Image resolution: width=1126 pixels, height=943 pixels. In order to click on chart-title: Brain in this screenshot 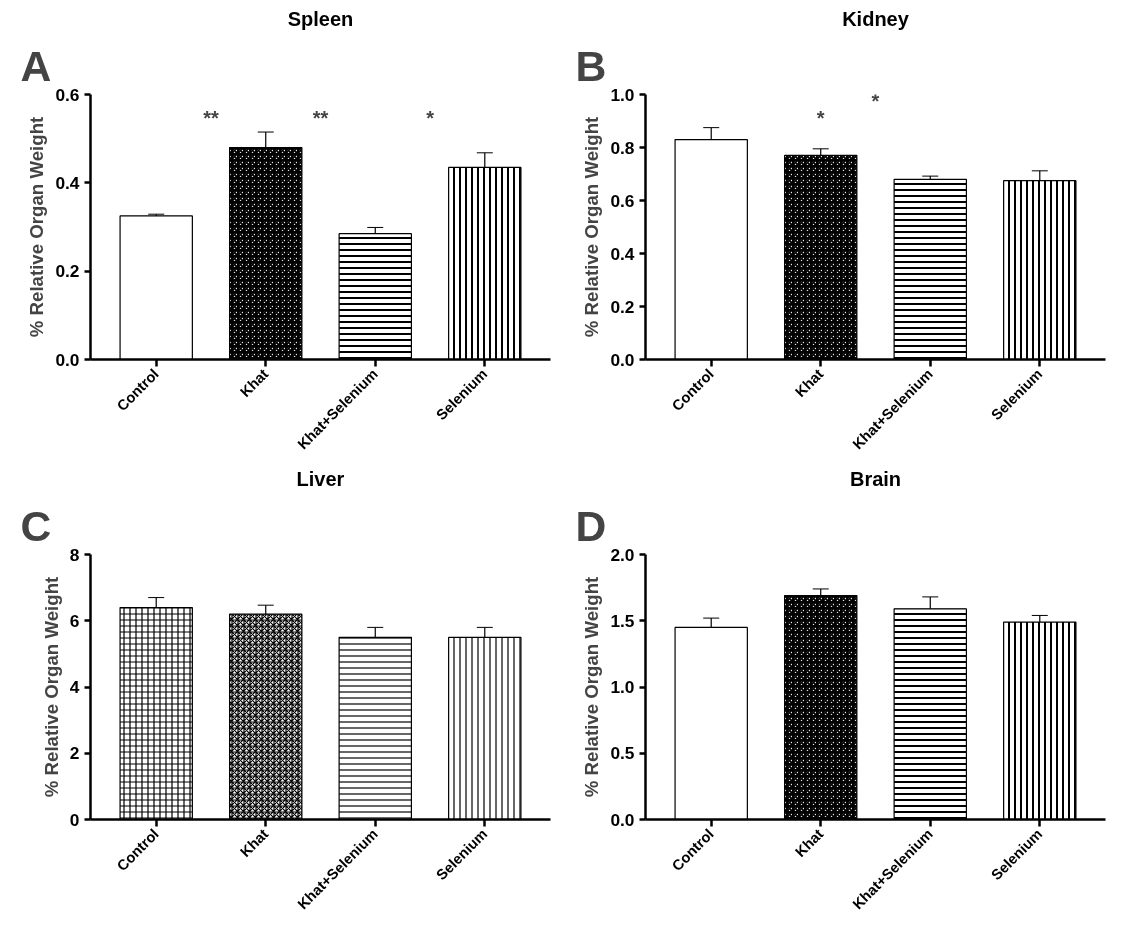, I will do `click(875, 478)`.